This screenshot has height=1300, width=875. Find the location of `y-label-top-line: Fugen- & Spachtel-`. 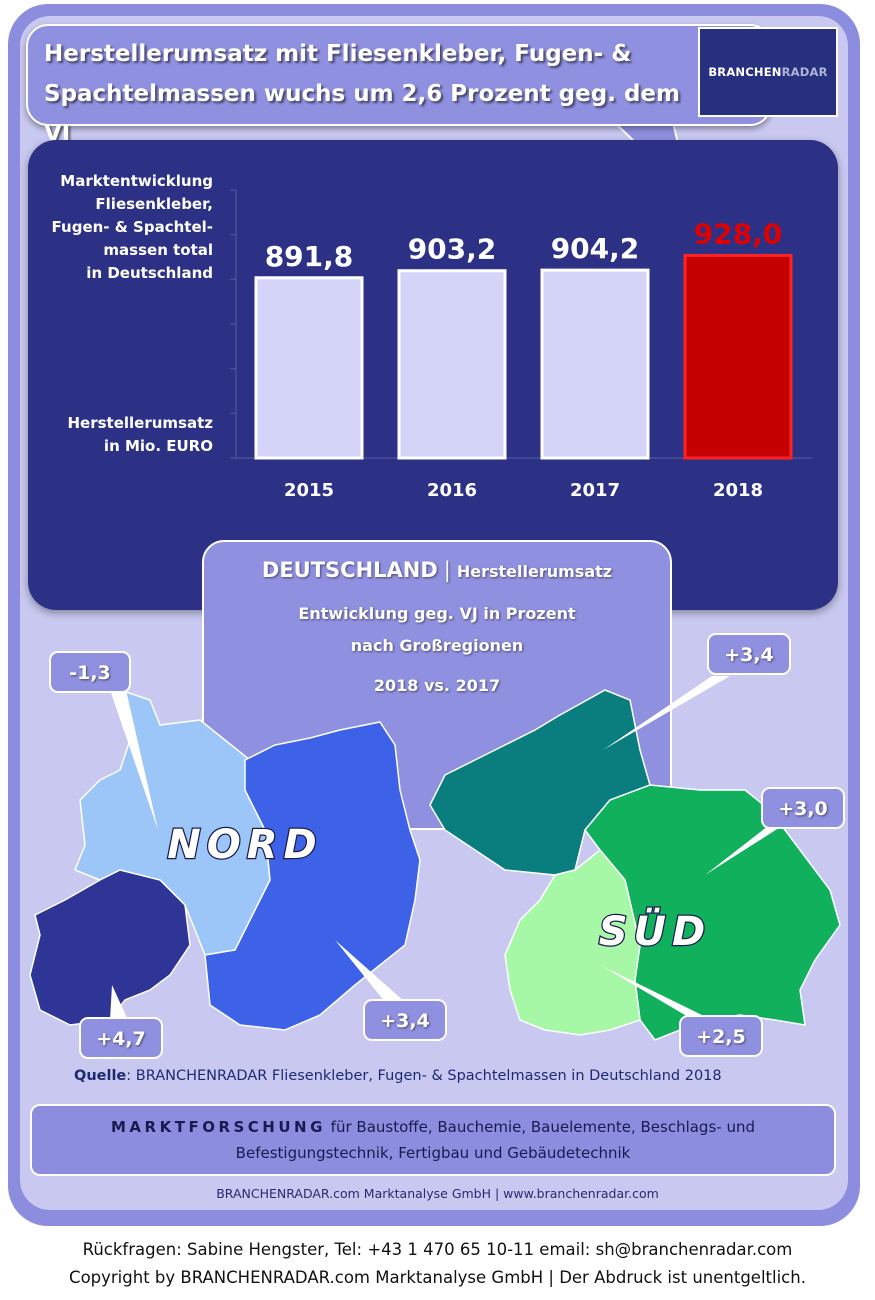

y-label-top-line: Fugen- & Spachtel- is located at coordinates (132, 227).